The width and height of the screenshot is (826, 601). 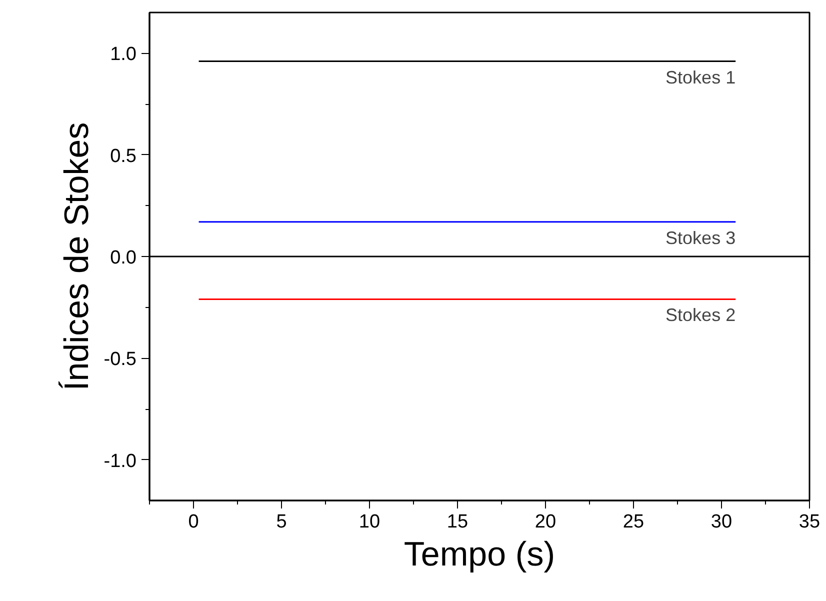 I want to click on x-tick-label: 25, so click(x=633, y=522).